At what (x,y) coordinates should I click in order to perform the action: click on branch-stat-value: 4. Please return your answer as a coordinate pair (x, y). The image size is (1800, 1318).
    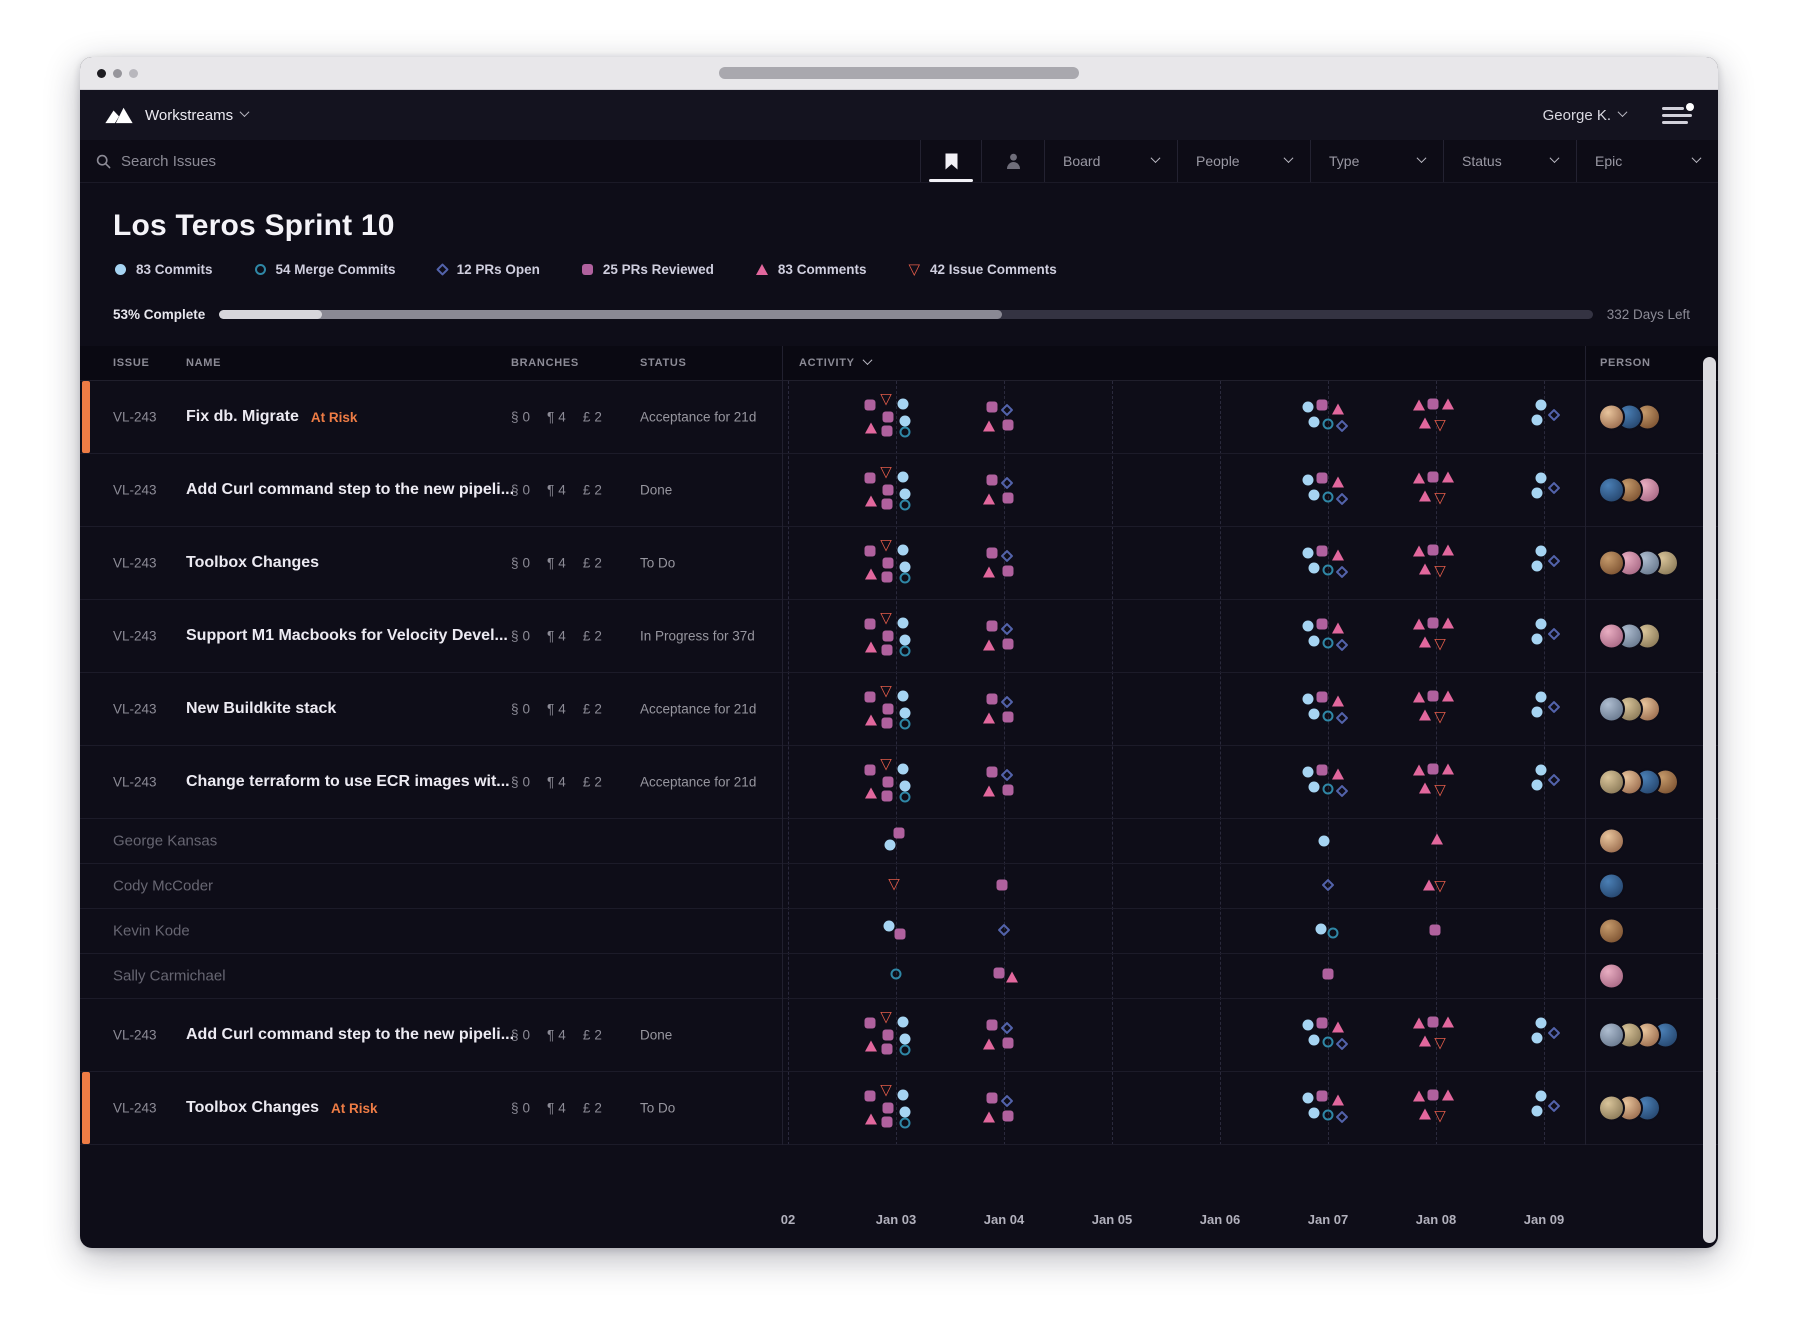
    Looking at the image, I should click on (562, 1035).